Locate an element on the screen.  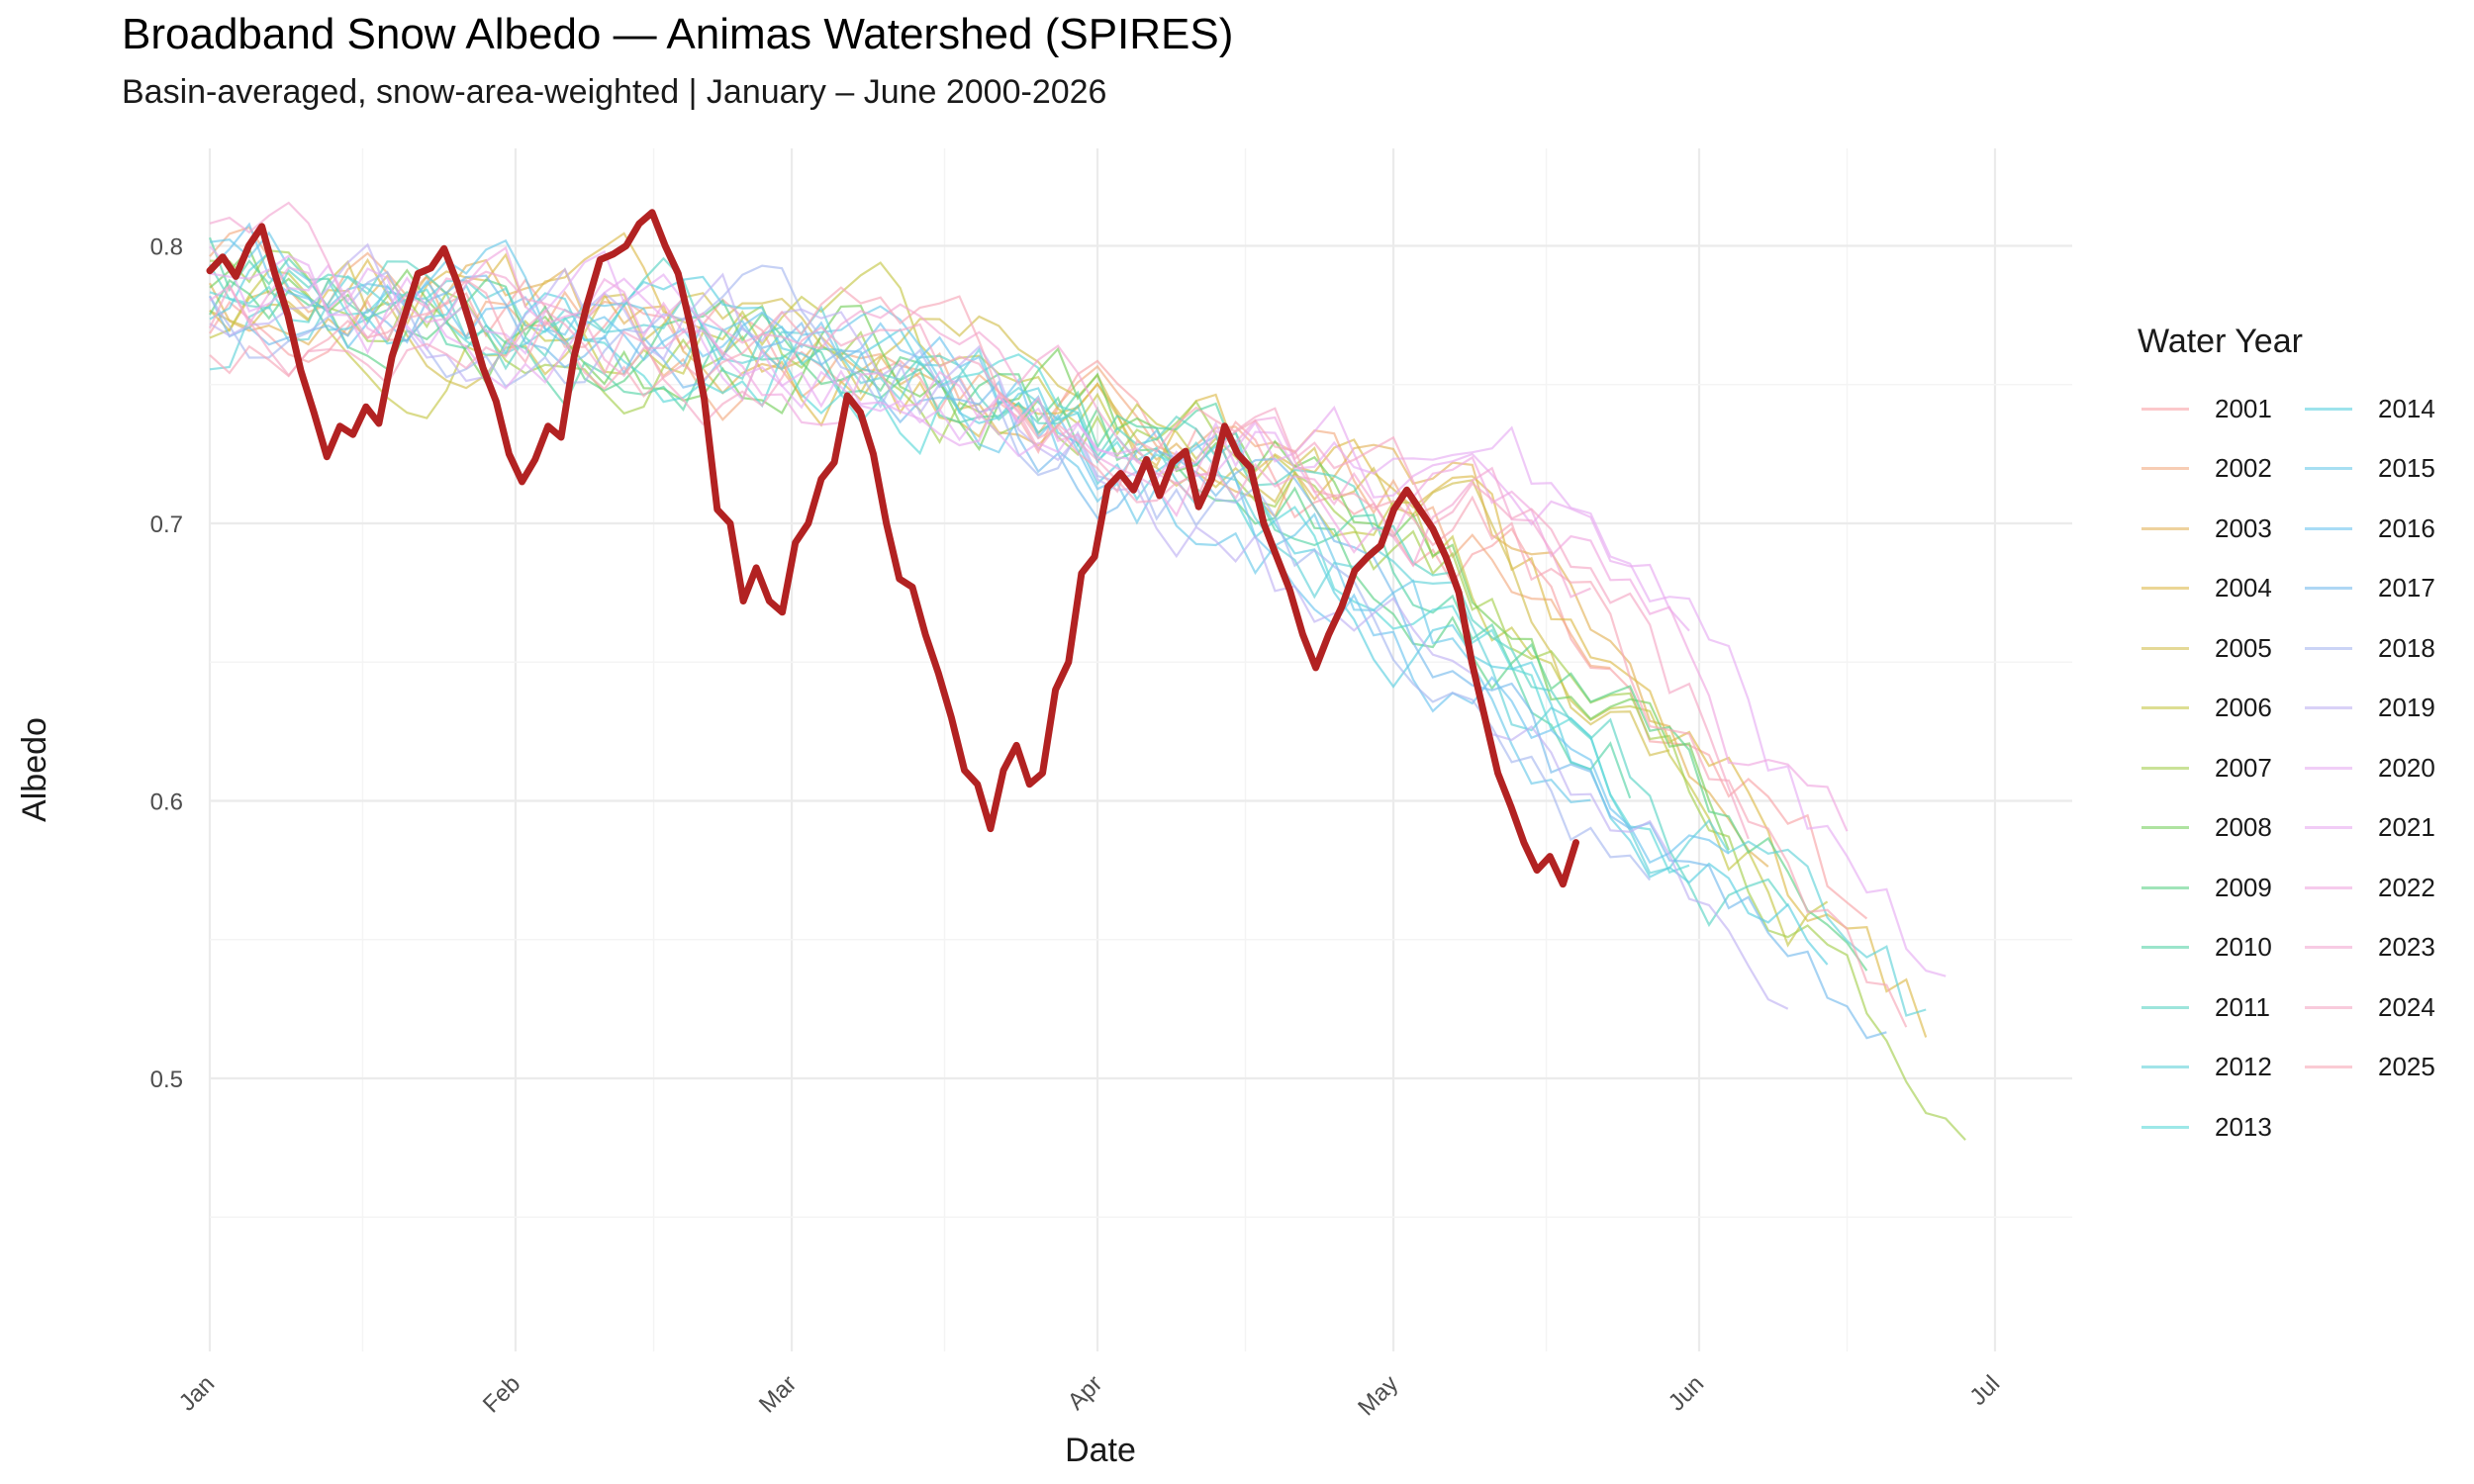
y-tick-label: 0.7 is located at coordinates (167, 524).